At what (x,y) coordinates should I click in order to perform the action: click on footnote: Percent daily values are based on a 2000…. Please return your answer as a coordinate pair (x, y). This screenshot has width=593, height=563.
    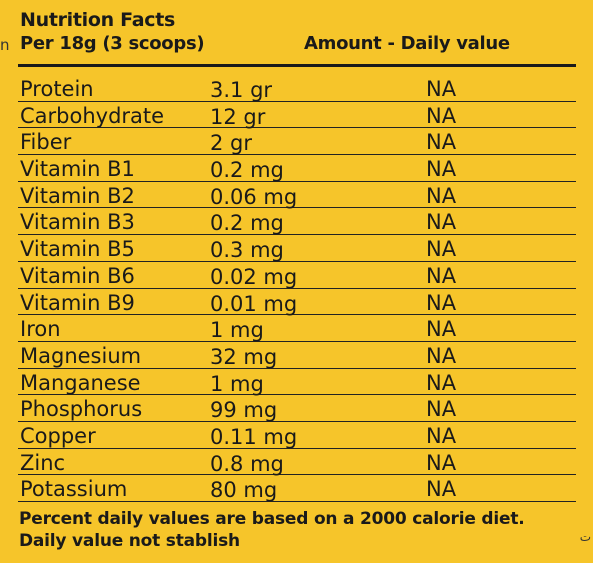
    Looking at the image, I should click on (272, 530).